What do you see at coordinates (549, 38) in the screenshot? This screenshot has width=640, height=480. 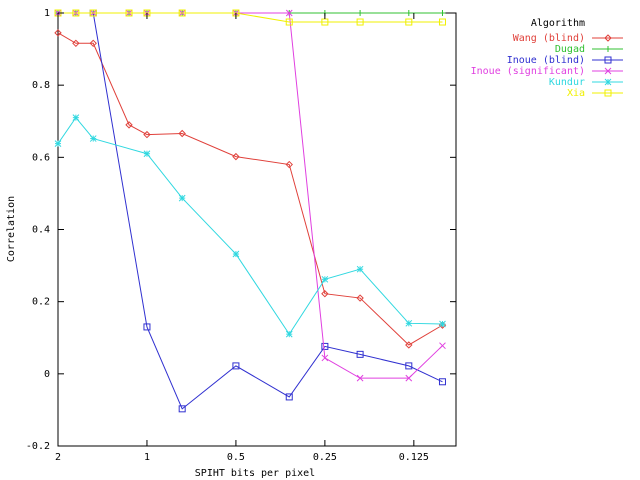 I see `legend-entry-label: Wang (blind)` at bounding box center [549, 38].